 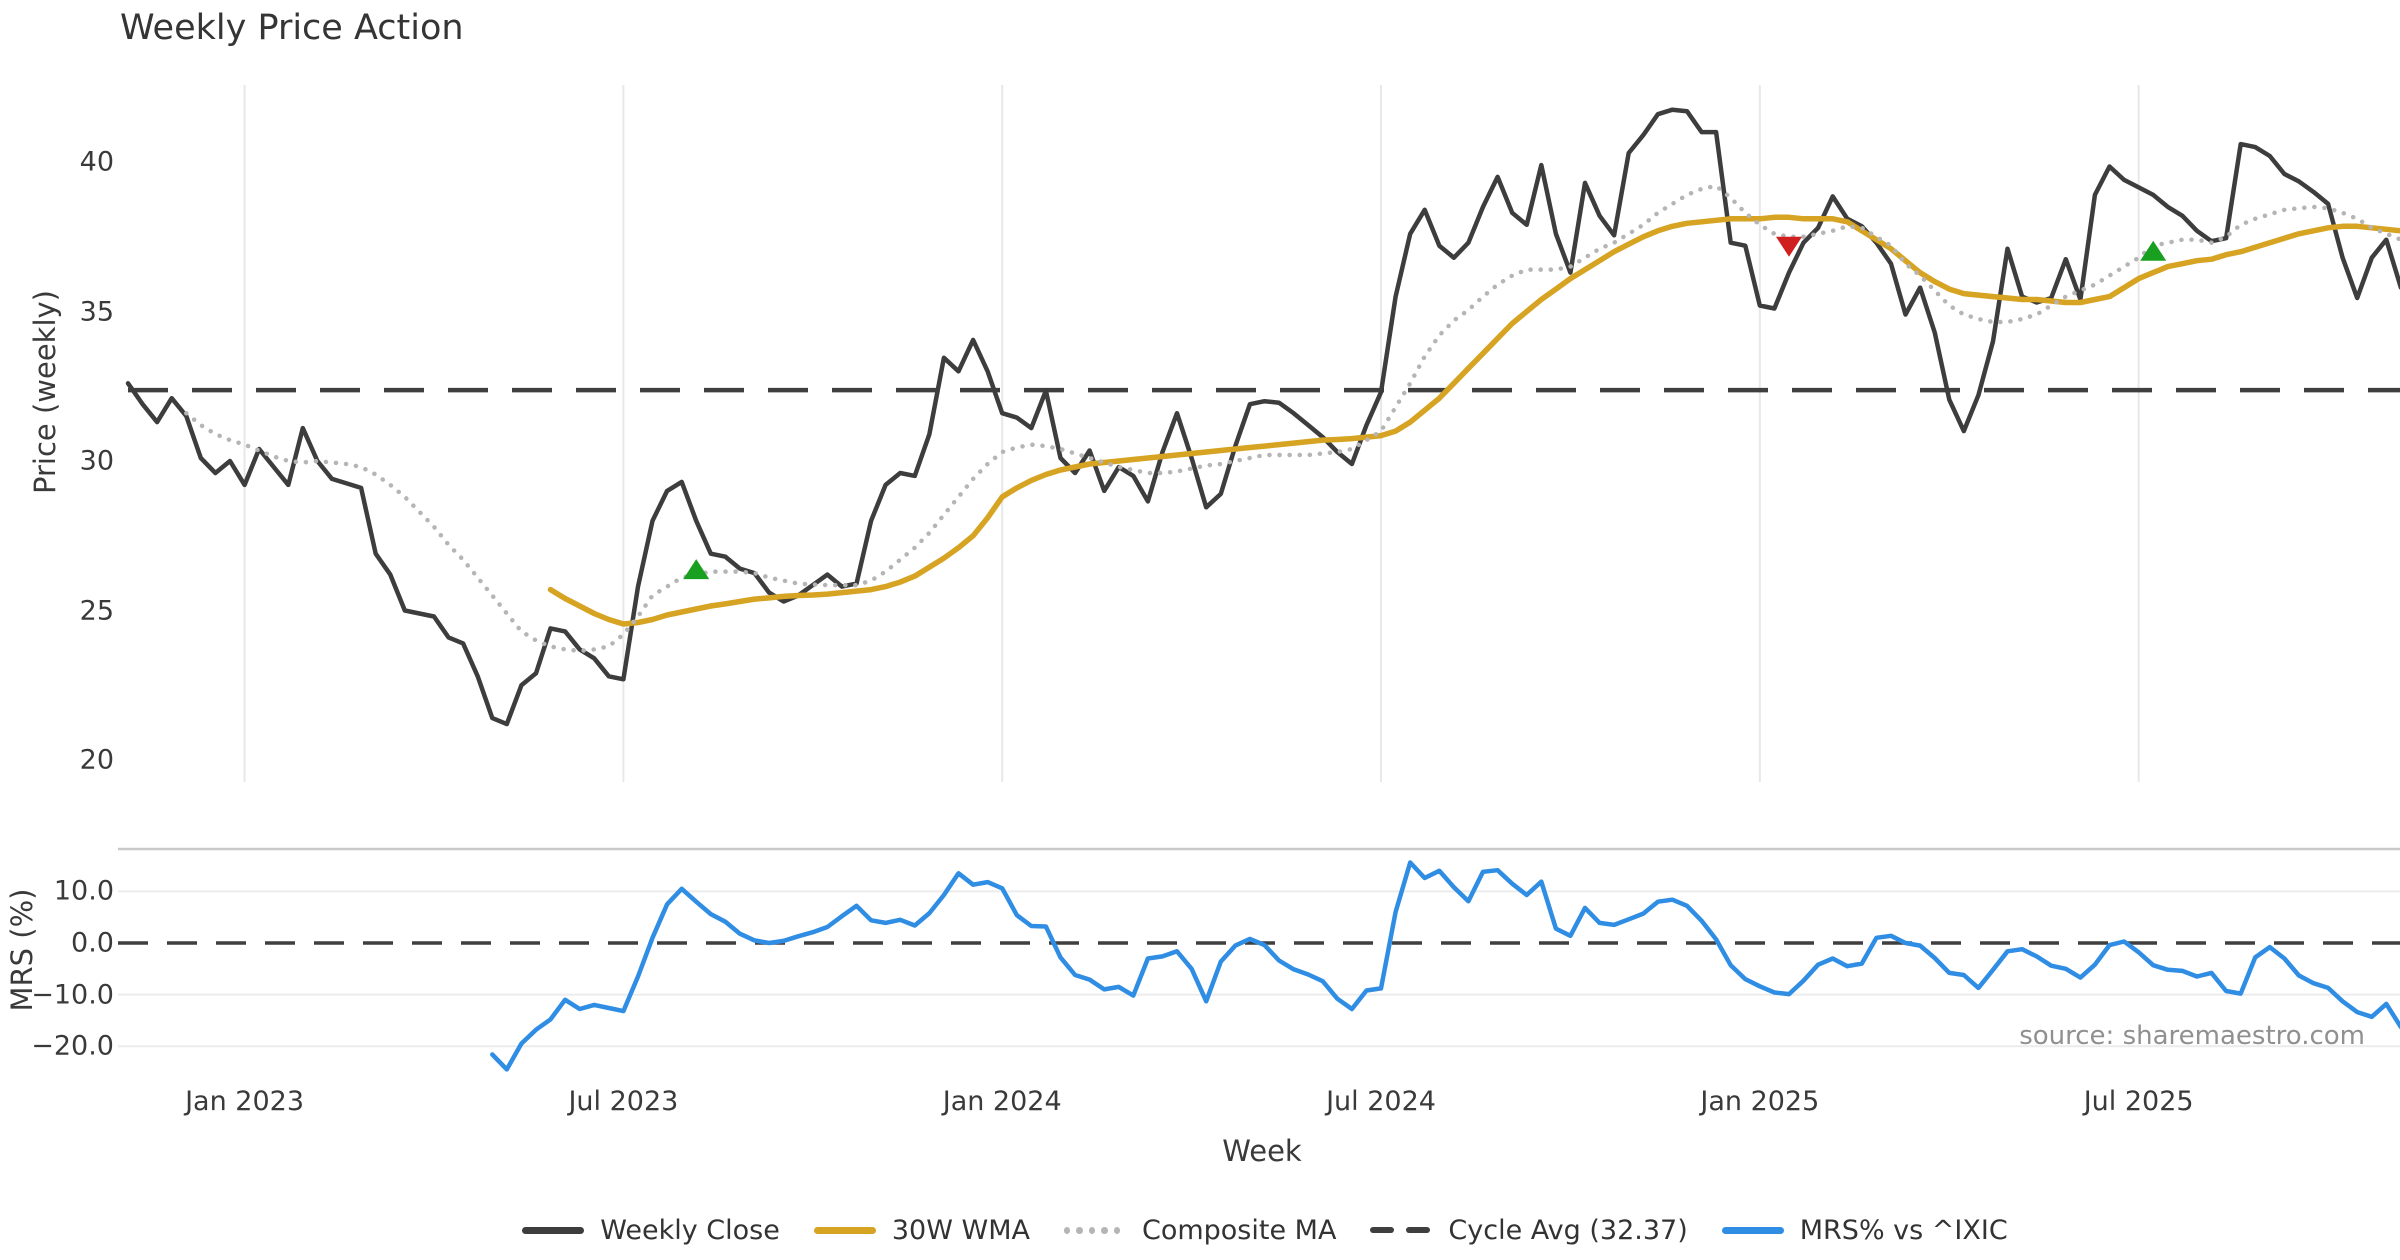 I want to click on x-tick: Jan 2025, so click(x=1760, y=1101).